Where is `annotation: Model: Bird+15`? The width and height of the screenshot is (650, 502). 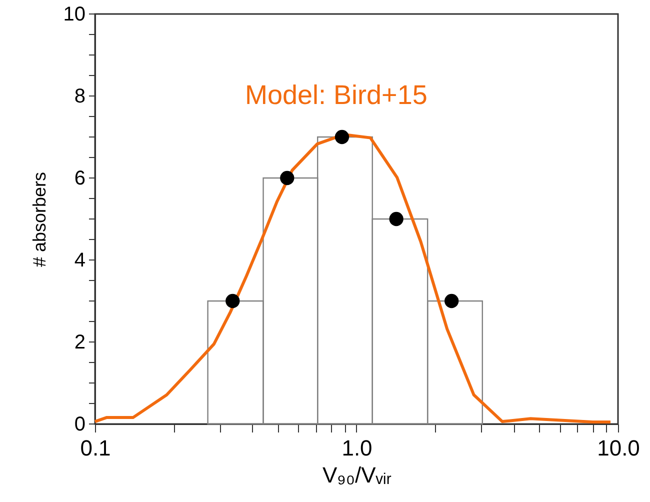 annotation: Model: Bird+15 is located at coordinates (336, 95).